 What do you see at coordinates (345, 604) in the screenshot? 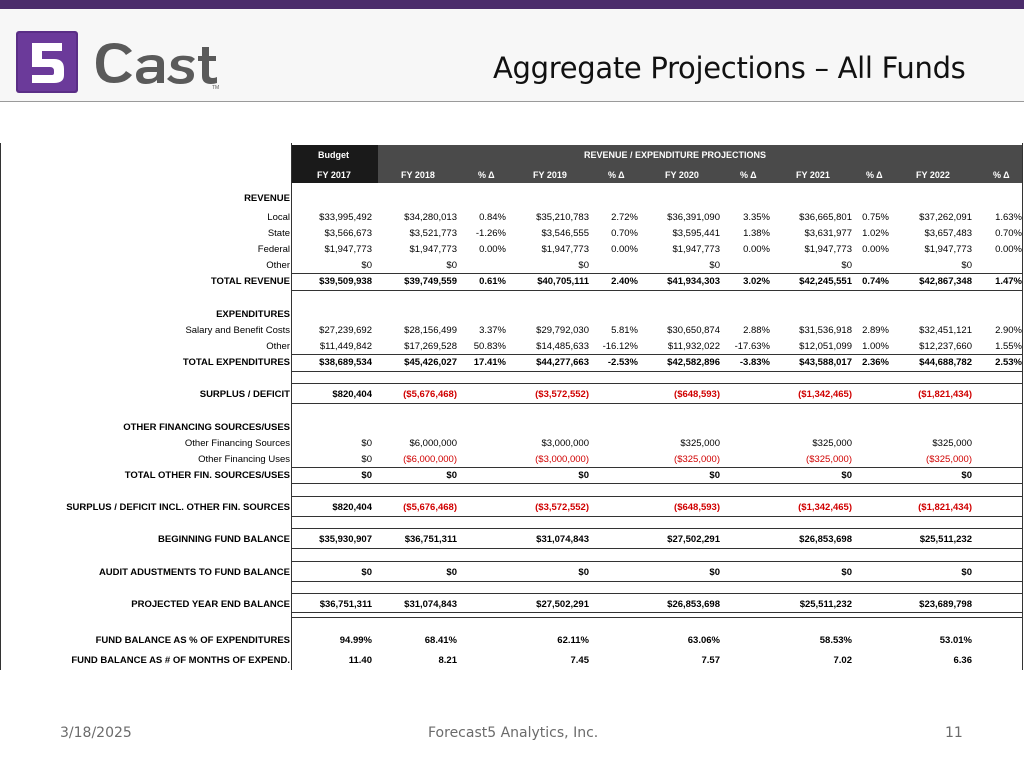
I see `table-cell: $36,751,311` at bounding box center [345, 604].